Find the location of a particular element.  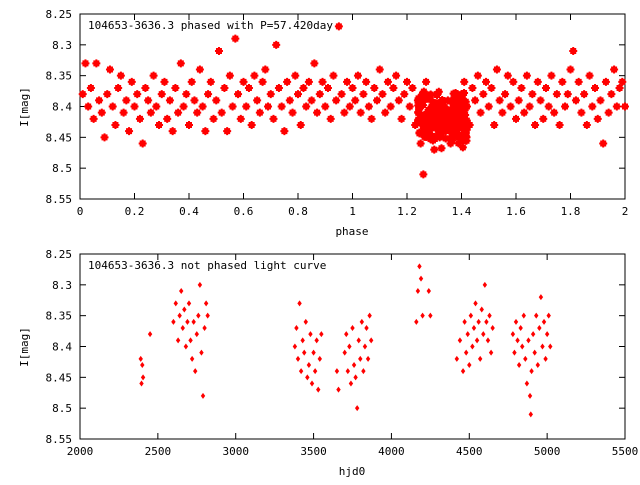

phased-ytick-label: 8.25 is located at coordinates (59, 14).